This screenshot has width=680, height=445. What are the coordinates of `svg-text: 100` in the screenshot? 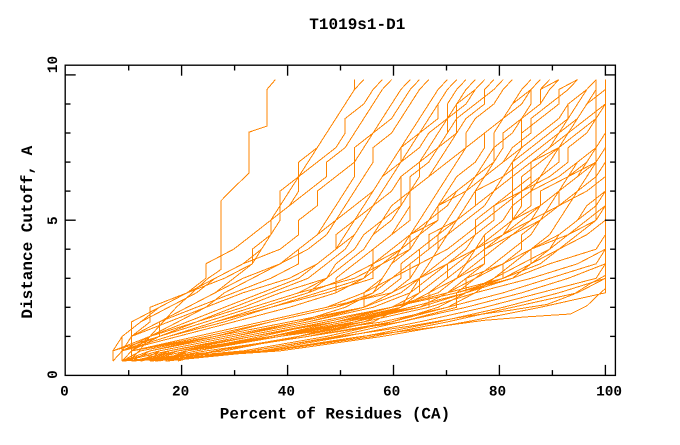 It's located at (609, 393).